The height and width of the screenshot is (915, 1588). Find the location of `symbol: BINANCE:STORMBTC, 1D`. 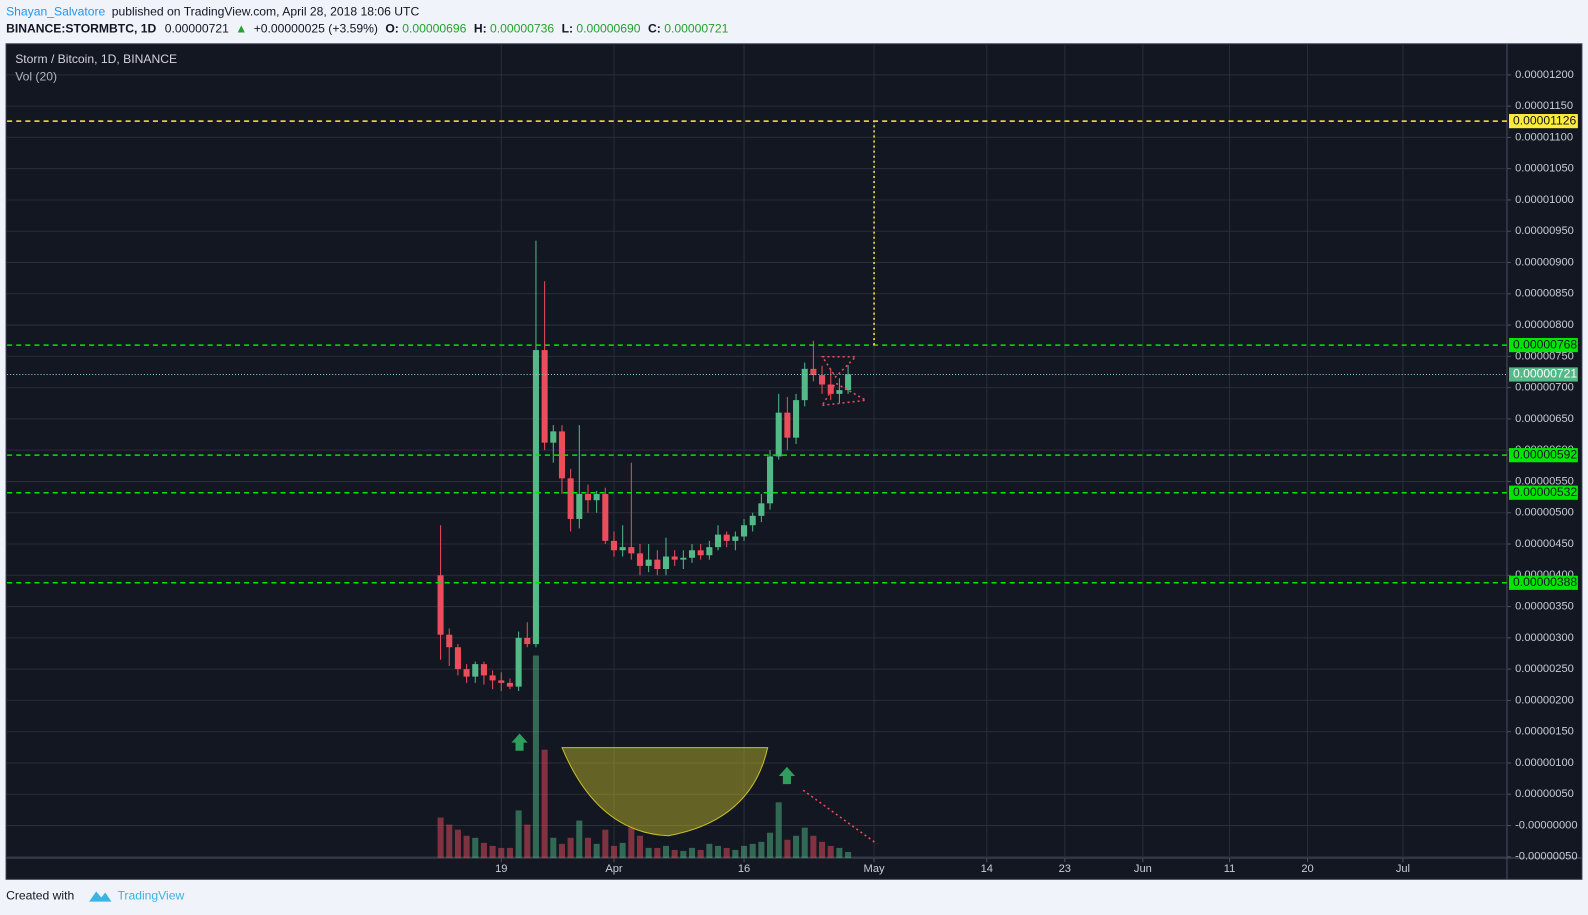

symbol: BINANCE:STORMBTC, 1D is located at coordinates (81, 29).